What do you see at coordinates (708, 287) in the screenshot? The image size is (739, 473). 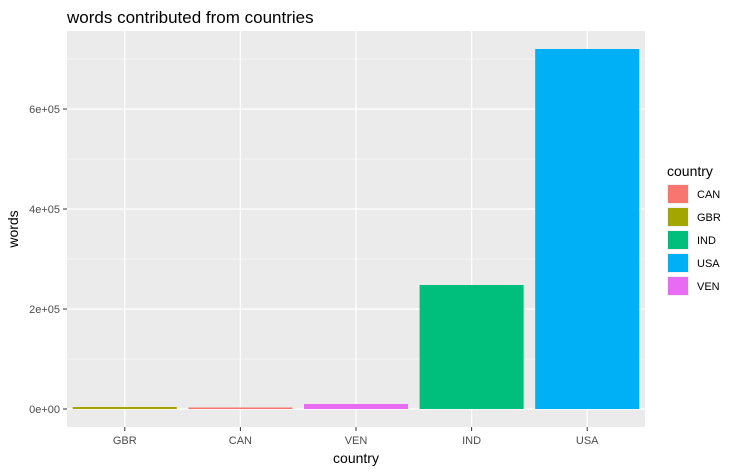 I see `legend-label-ven: VEN` at bounding box center [708, 287].